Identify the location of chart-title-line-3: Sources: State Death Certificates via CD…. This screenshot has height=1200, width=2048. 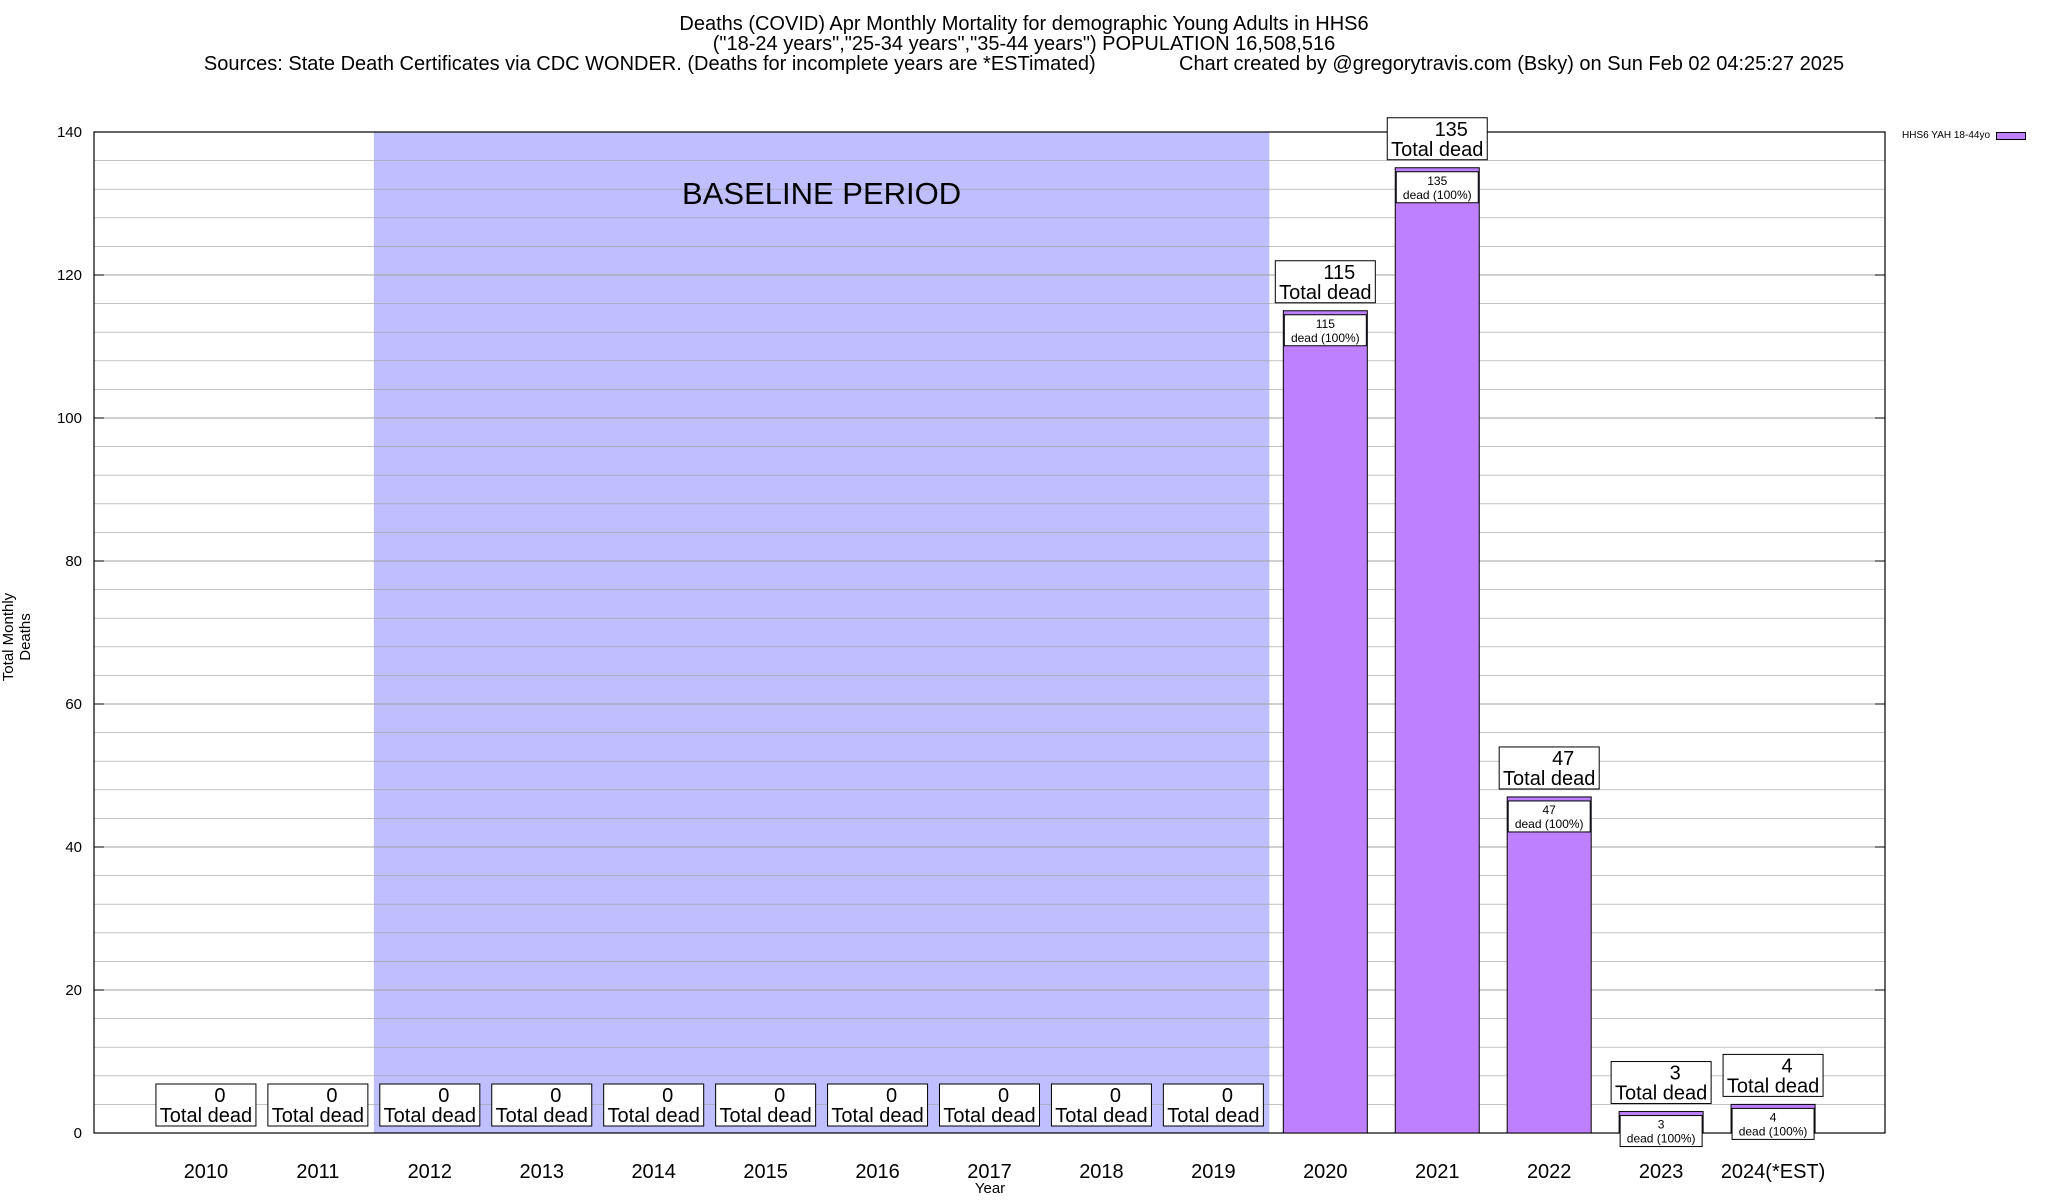
(1024, 64).